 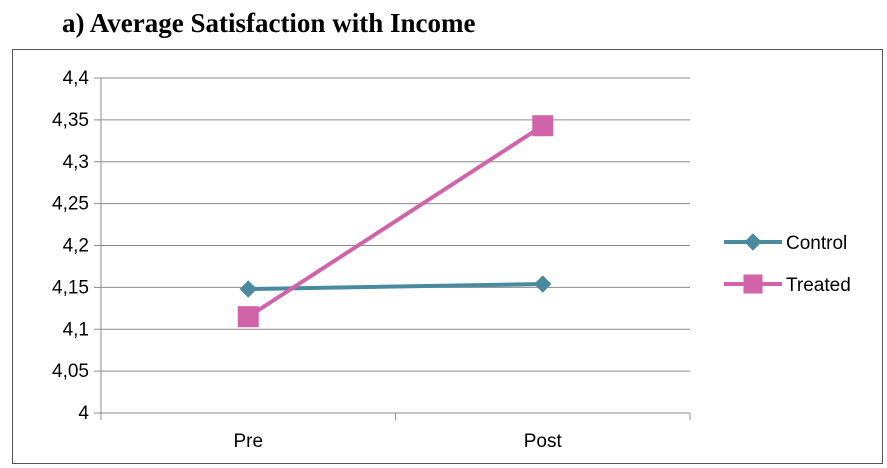 I want to click on y-tick-label: 4,05, so click(x=70, y=371).